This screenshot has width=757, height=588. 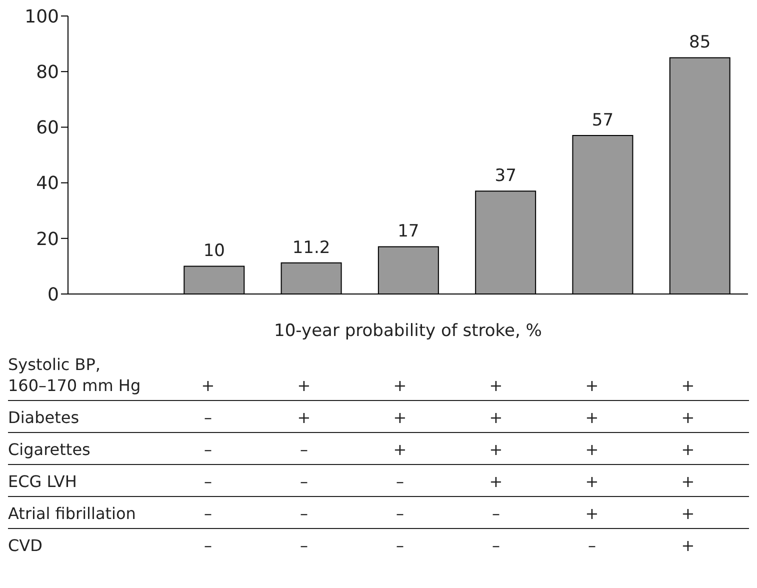 What do you see at coordinates (47, 128) in the screenshot?
I see `y-tick-label: 60` at bounding box center [47, 128].